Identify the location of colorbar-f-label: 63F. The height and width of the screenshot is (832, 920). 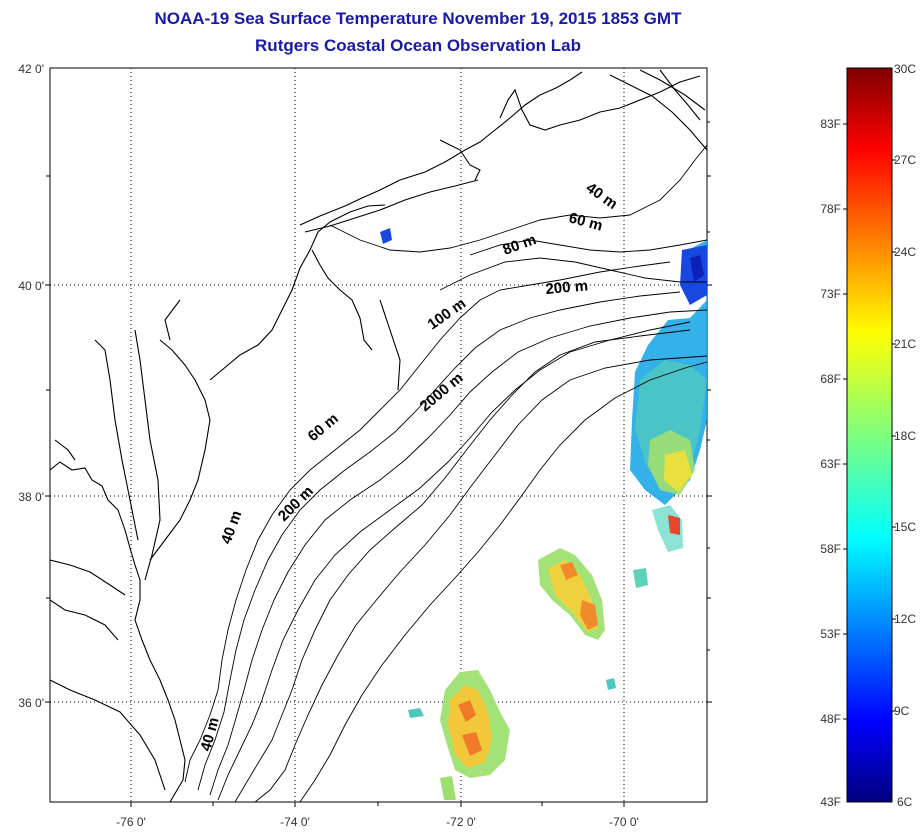
(830, 464).